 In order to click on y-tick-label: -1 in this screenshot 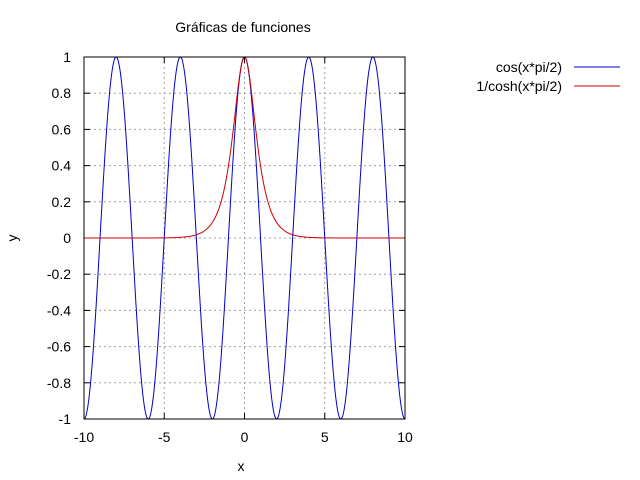, I will do `click(65, 419)`.